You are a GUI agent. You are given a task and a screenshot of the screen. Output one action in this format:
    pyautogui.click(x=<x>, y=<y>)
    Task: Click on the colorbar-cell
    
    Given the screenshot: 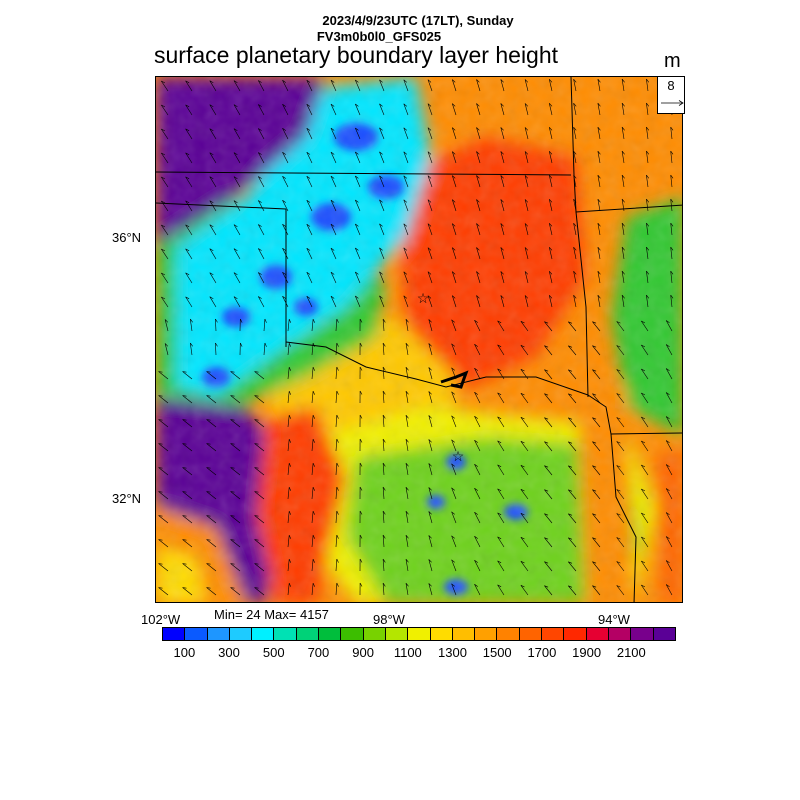 What is the action you would take?
    pyautogui.click(x=486, y=634)
    